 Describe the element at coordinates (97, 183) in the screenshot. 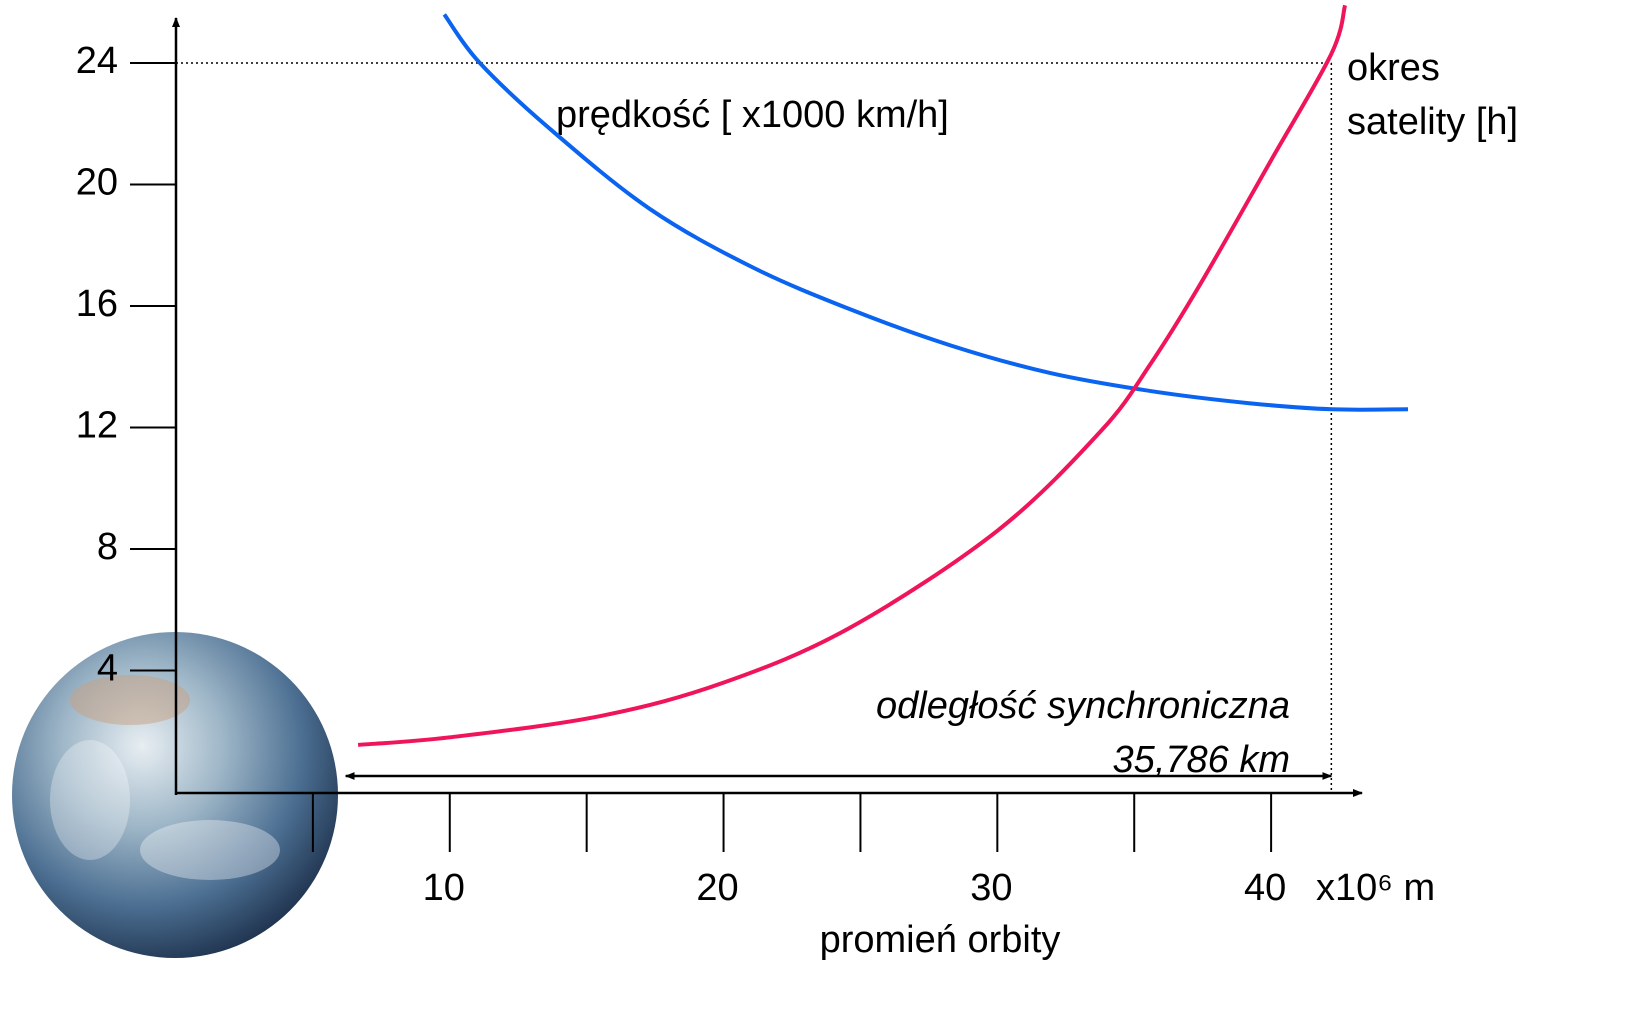

I see `y-tick-label: 20` at that location.